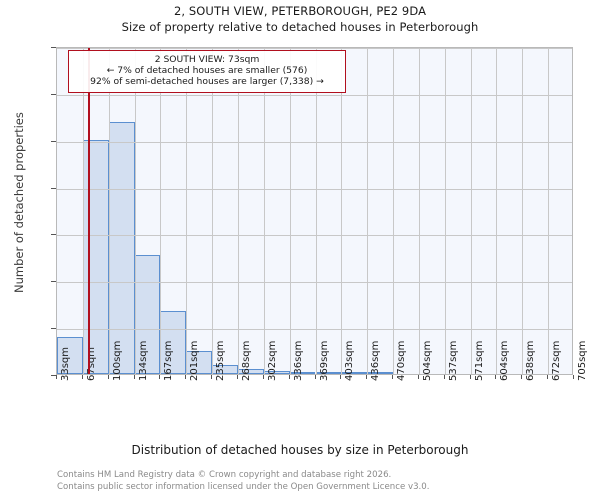  Describe the element at coordinates (350, 360) in the screenshot. I see `x-axis-tick-label: 403sqm` at that location.